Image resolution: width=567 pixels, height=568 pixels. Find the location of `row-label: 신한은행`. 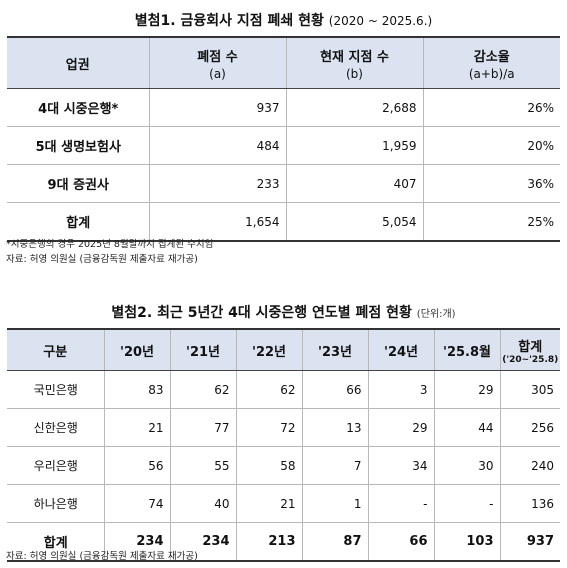

row-label: 신한은행 is located at coordinates (55, 427).